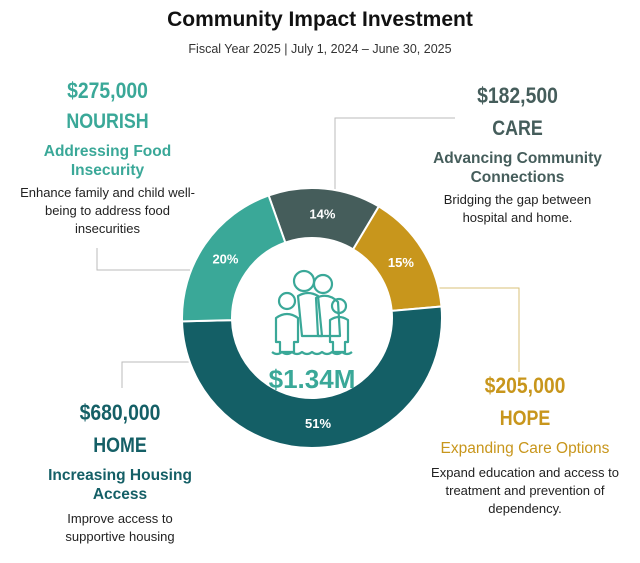  Describe the element at coordinates (155, 374) in the screenshot. I see `leader-line-home` at that location.